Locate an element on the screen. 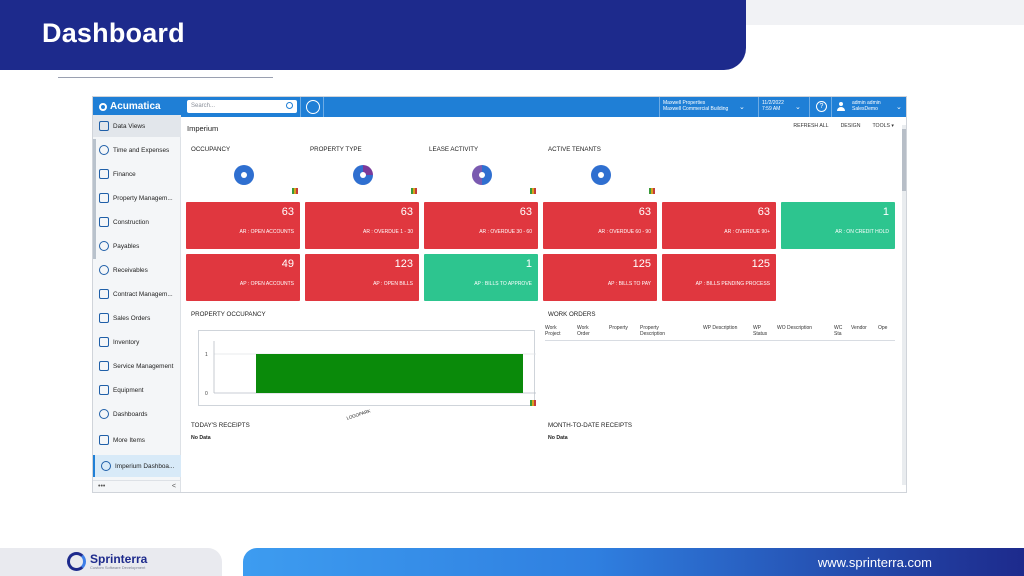 Image resolution: width=1024 pixels, height=576 pixels. title-underline is located at coordinates (165, 77).